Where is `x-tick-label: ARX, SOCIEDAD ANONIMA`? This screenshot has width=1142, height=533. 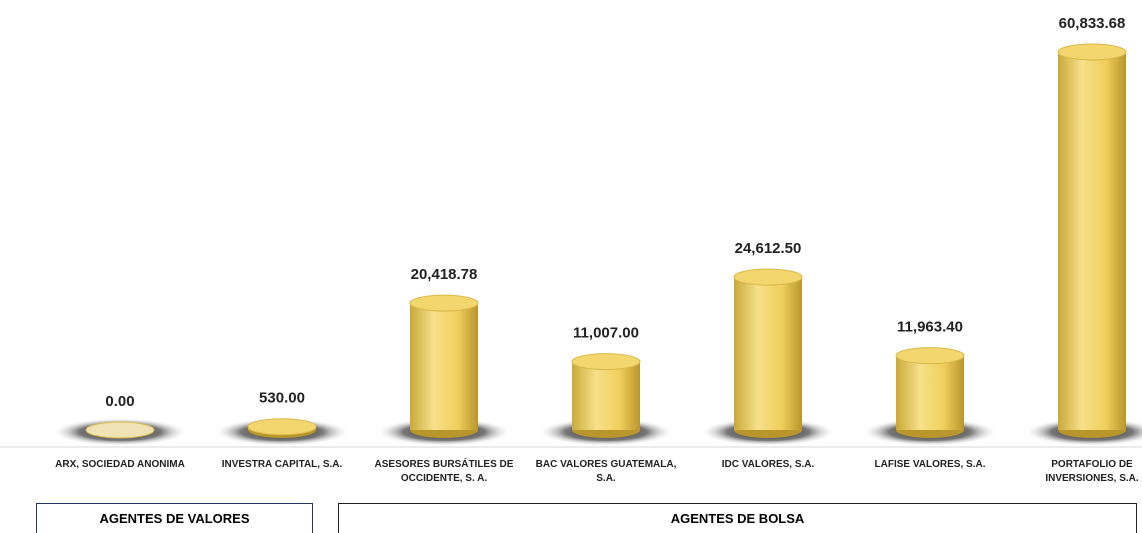 x-tick-label: ARX, SOCIEDAD ANONIMA is located at coordinates (120, 464).